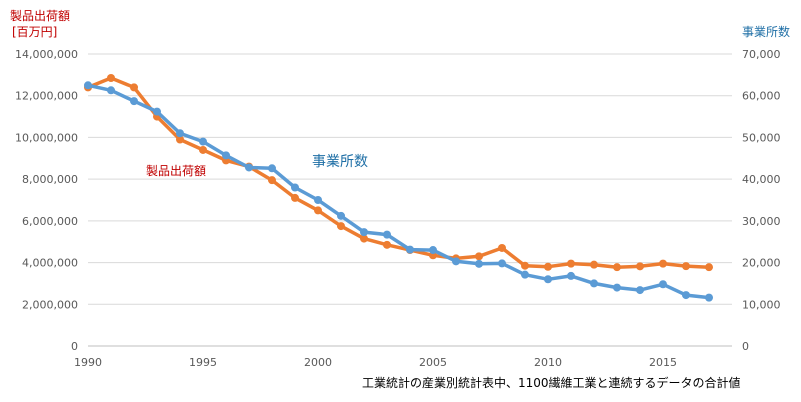 The image size is (801, 402). I want to click on left-axis-tick-label: 4,000,000, so click(50, 263).